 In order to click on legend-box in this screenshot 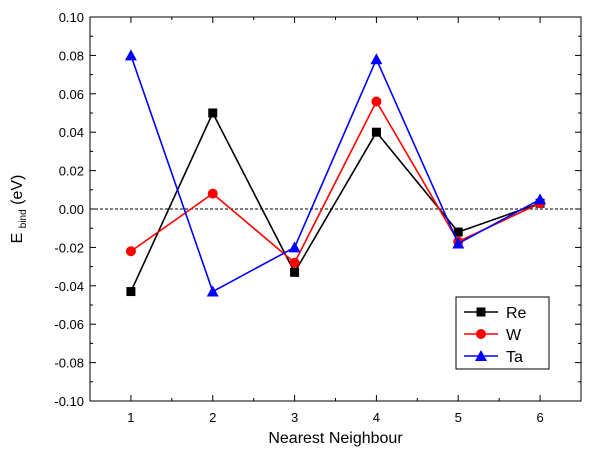, I will do `click(502, 333)`.